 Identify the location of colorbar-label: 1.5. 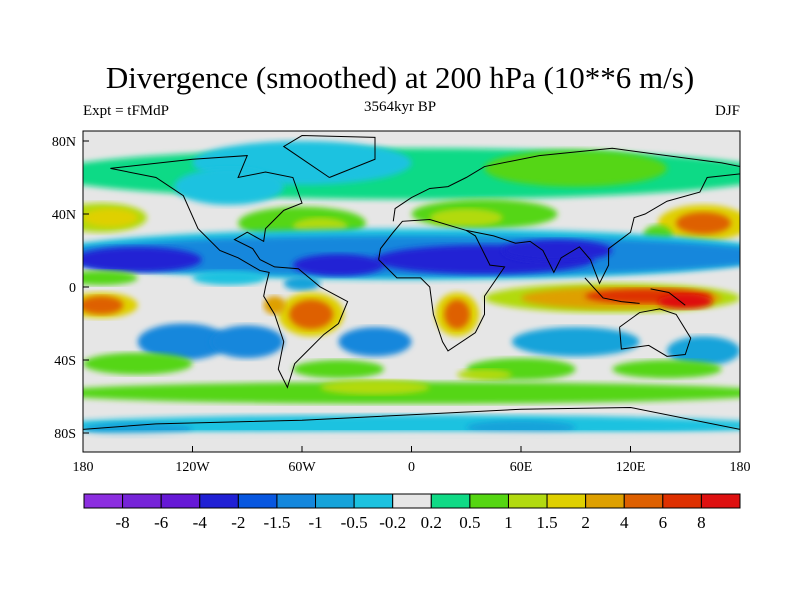
(546, 522).